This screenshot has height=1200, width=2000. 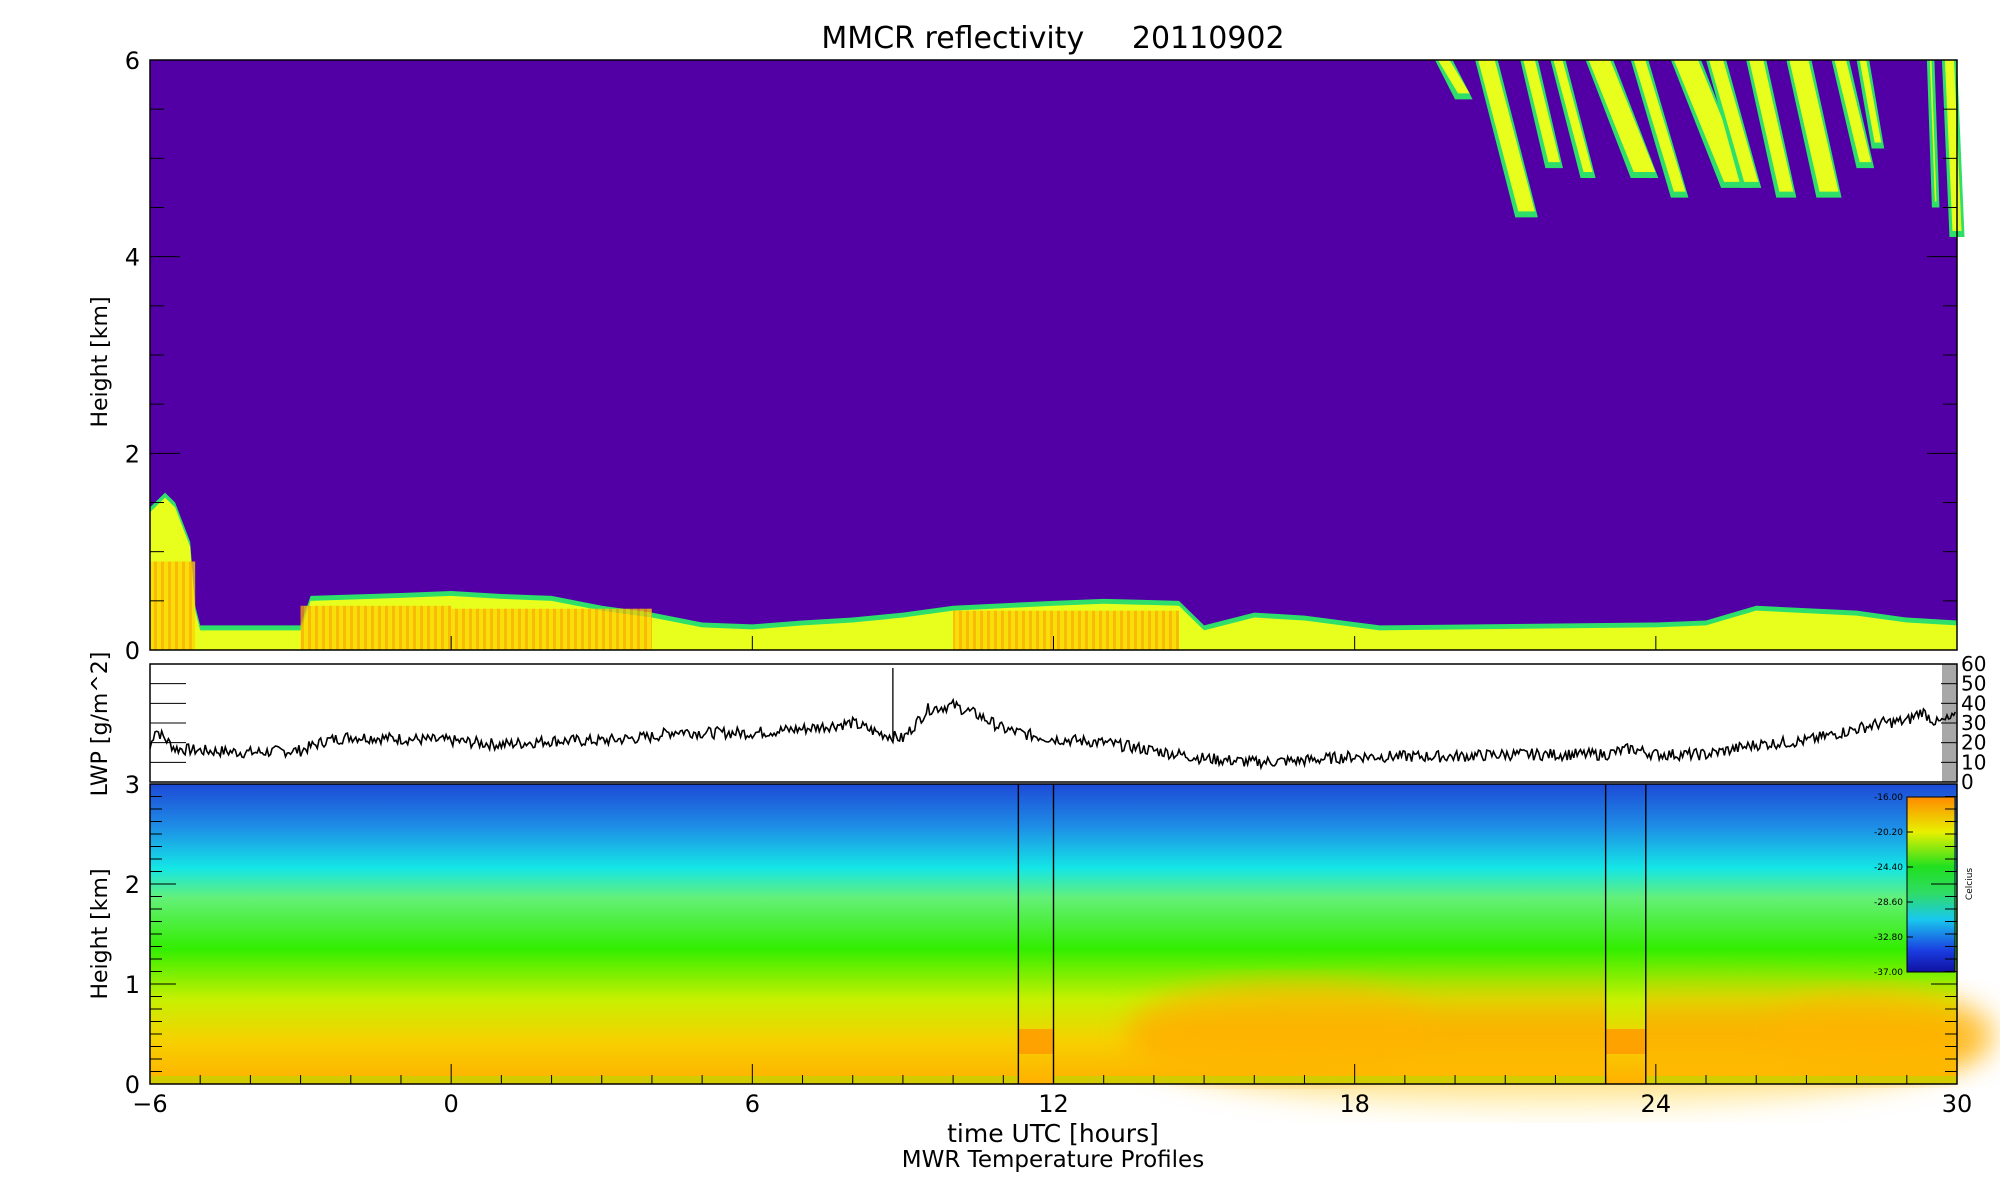 I want to click on lwp-line, so click(x=1053, y=734).